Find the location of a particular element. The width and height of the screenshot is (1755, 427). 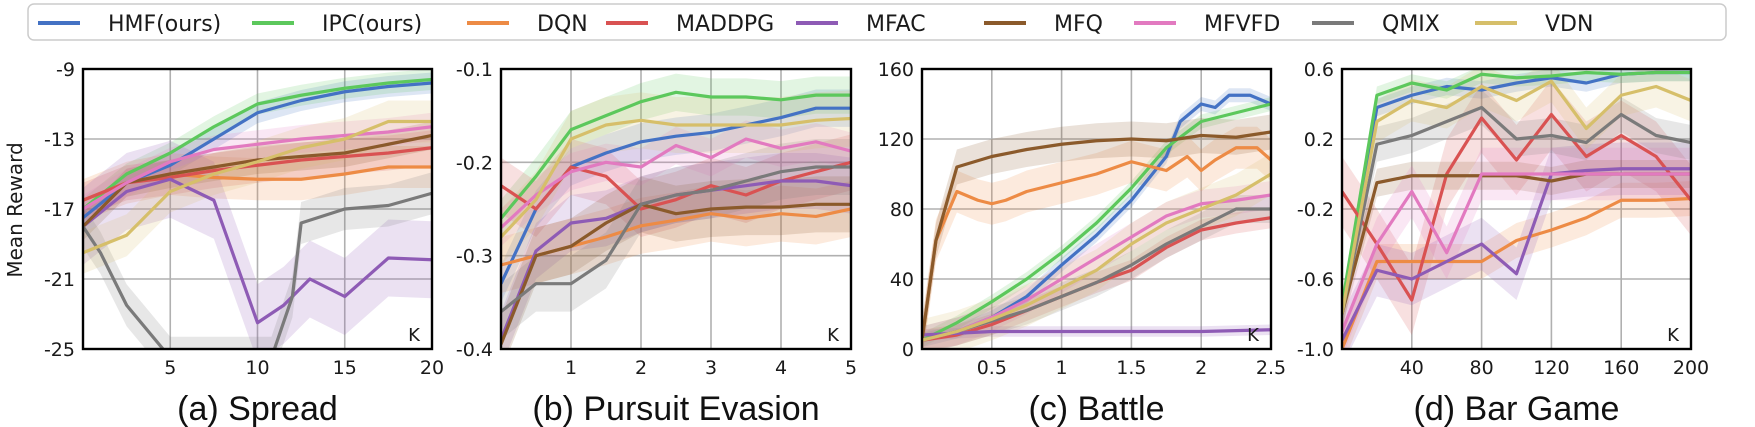

y-tick-label: 0 is located at coordinates (908, 350).